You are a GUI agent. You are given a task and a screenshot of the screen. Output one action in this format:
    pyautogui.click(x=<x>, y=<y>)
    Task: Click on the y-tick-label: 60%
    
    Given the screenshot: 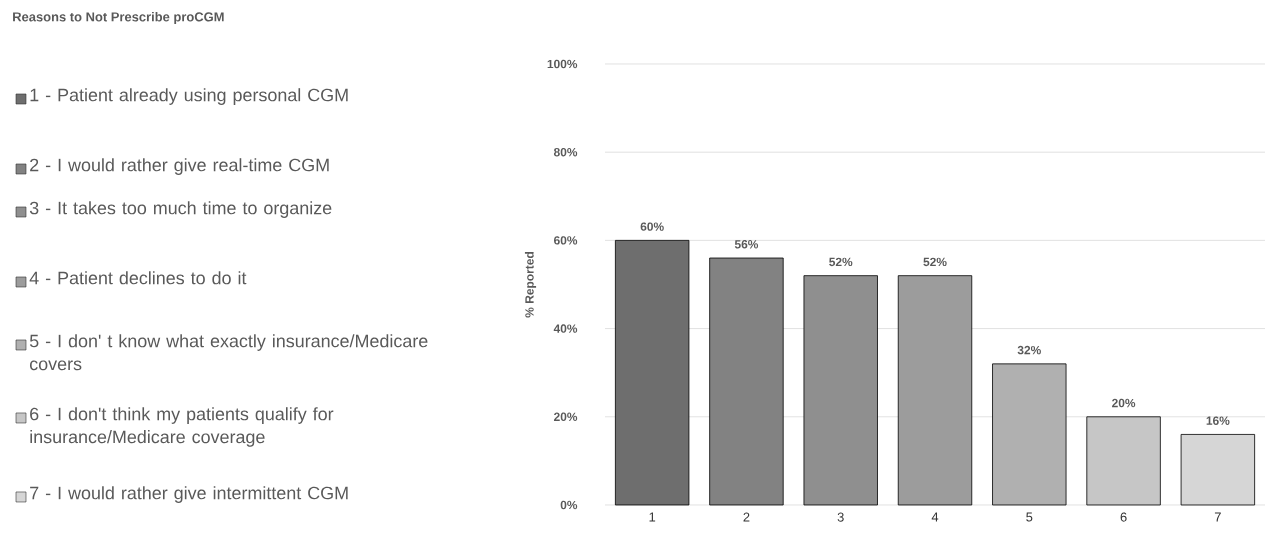 What is the action you would take?
    pyautogui.click(x=566, y=240)
    